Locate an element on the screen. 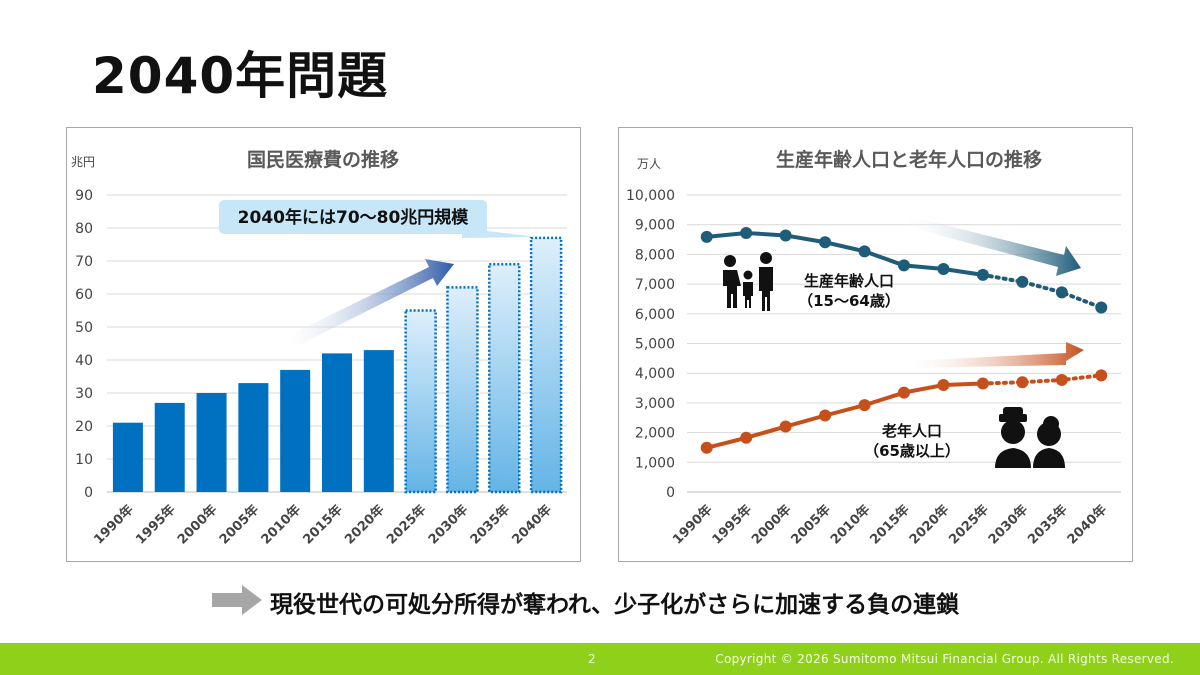  y-tick-label: 5,000 is located at coordinates (655, 345).